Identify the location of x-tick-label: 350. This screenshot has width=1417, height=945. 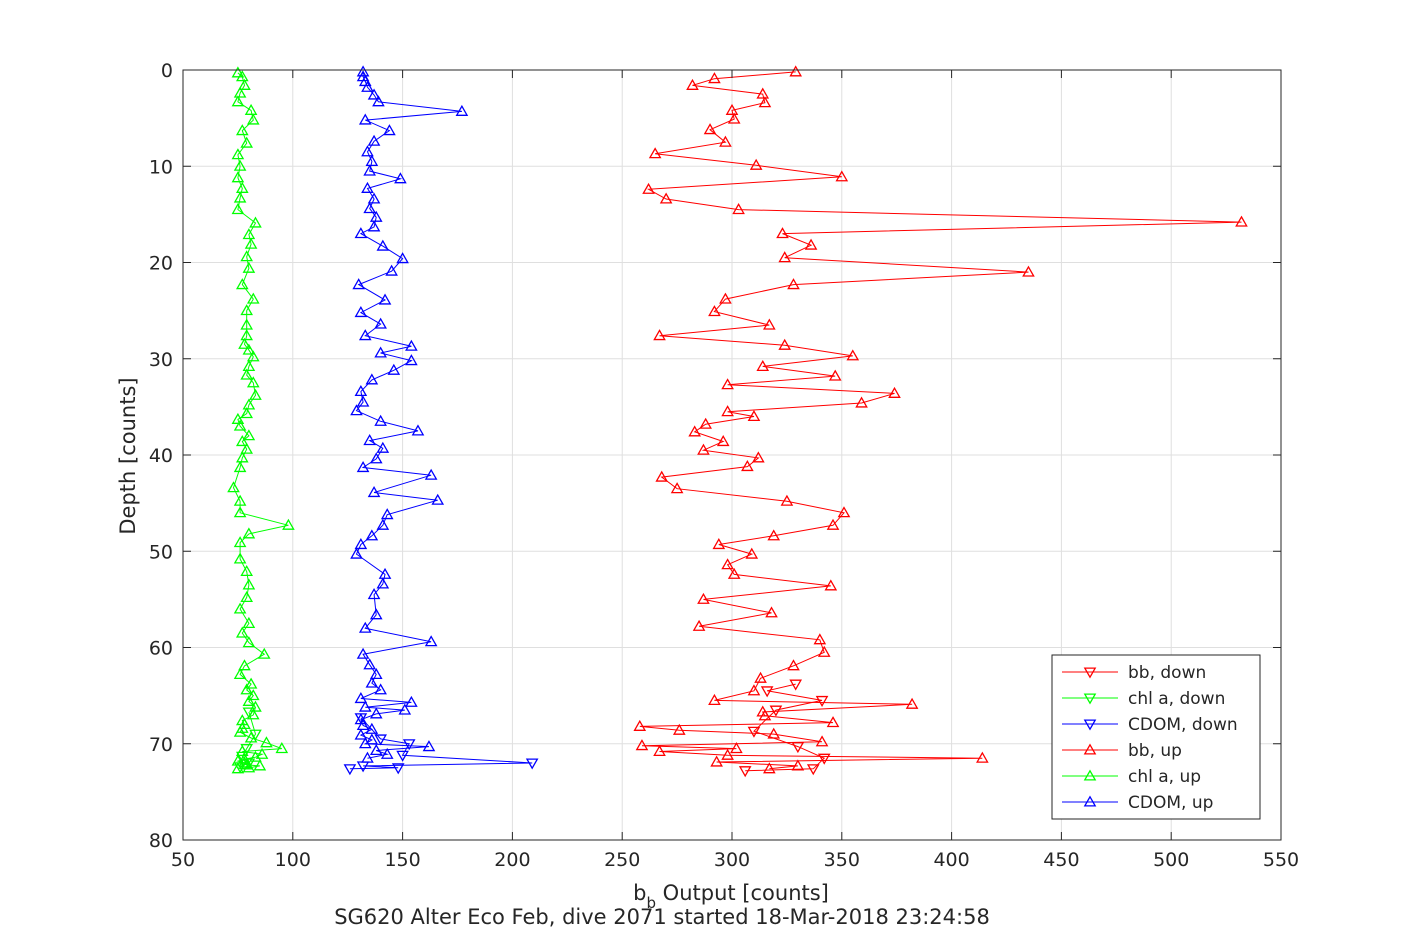
(842, 860).